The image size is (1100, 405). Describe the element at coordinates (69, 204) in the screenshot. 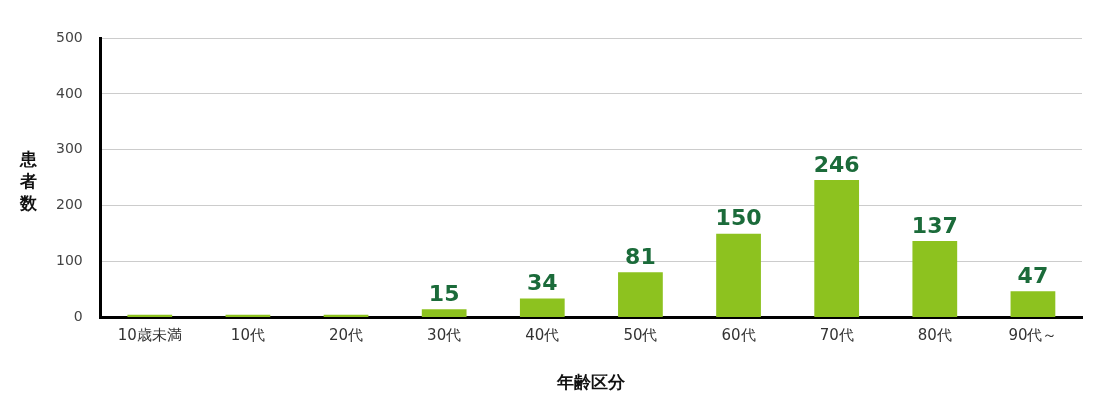

I see `y-tick-label: 200` at that location.